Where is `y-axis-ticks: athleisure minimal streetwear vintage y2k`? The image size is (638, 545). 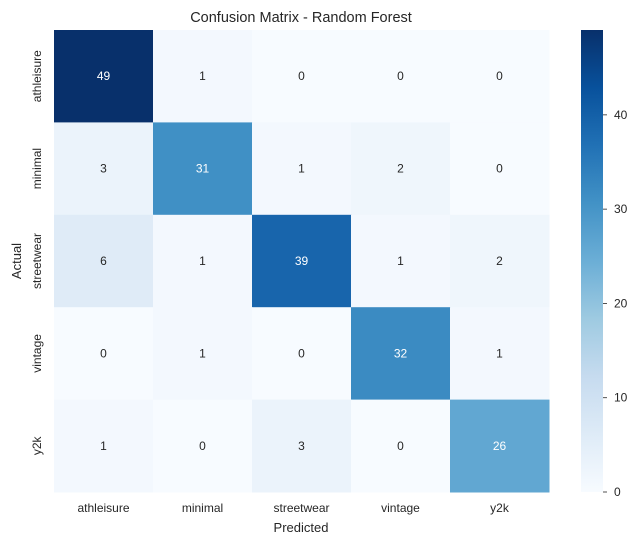 y-axis-ticks: athleisure minimal streetwear vintage y2k is located at coordinates (37, 252).